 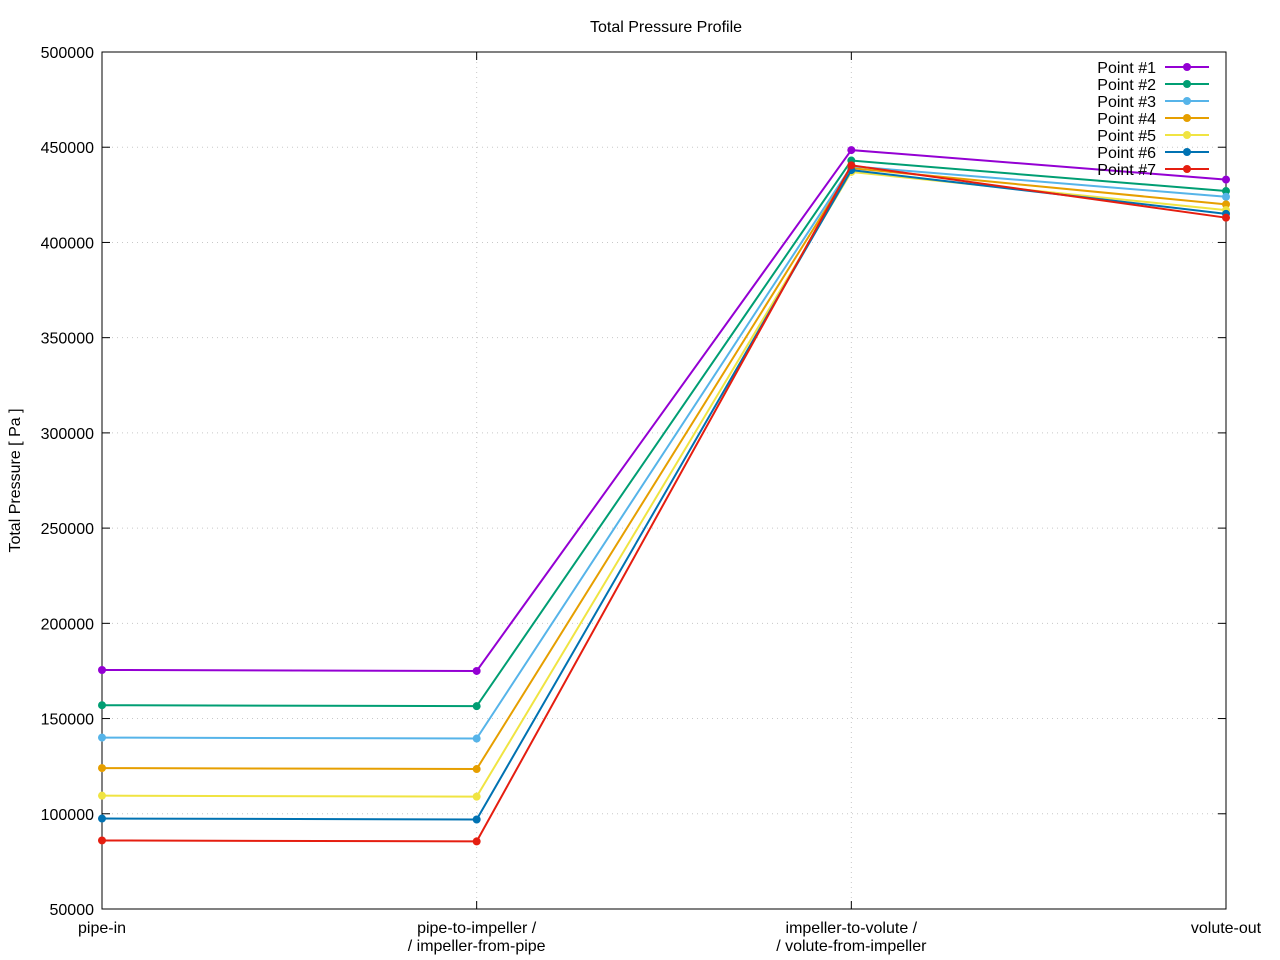 I want to click on y-tick-label: 100000, so click(x=67, y=815).